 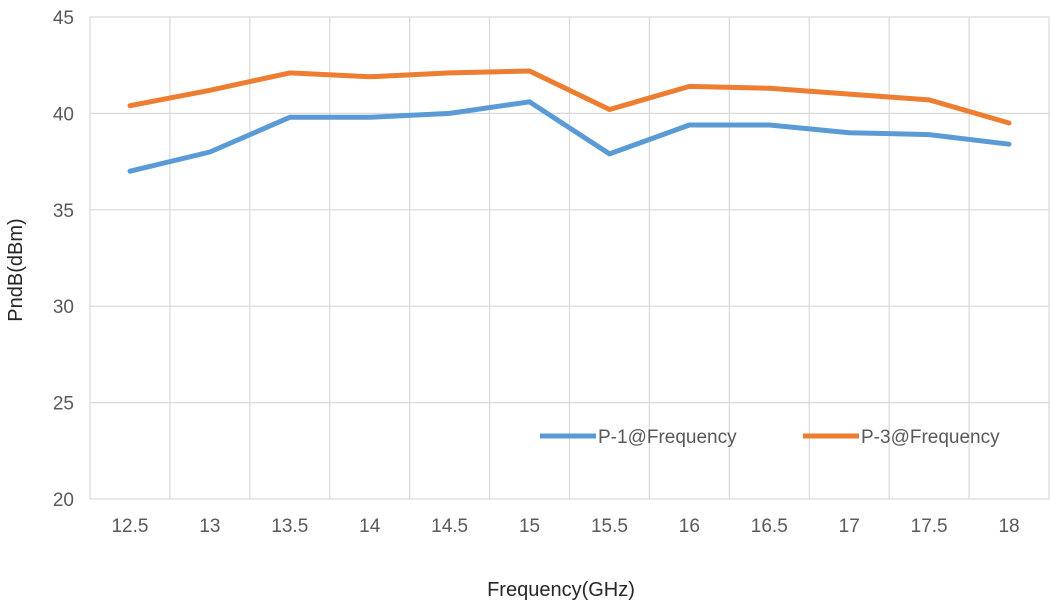 I want to click on x-tick-label: 14.5, so click(x=449, y=526).